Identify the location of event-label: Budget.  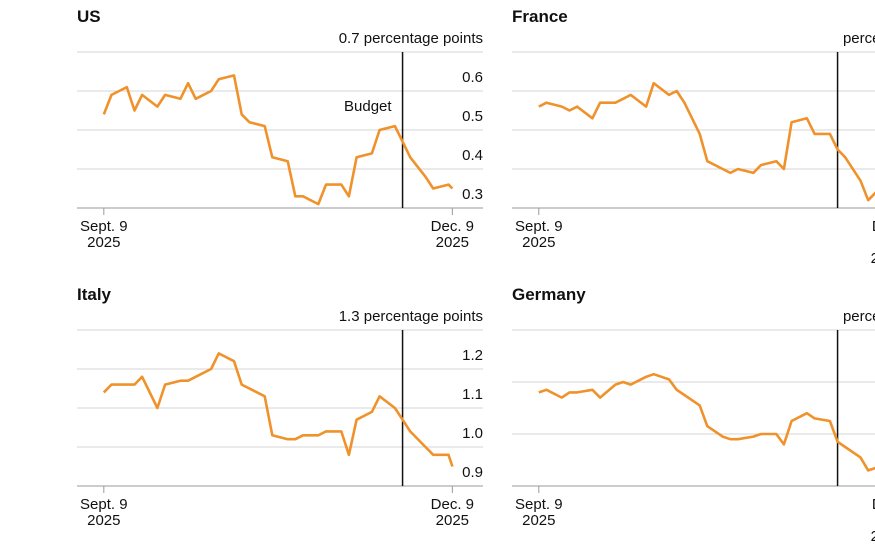
(368, 106).